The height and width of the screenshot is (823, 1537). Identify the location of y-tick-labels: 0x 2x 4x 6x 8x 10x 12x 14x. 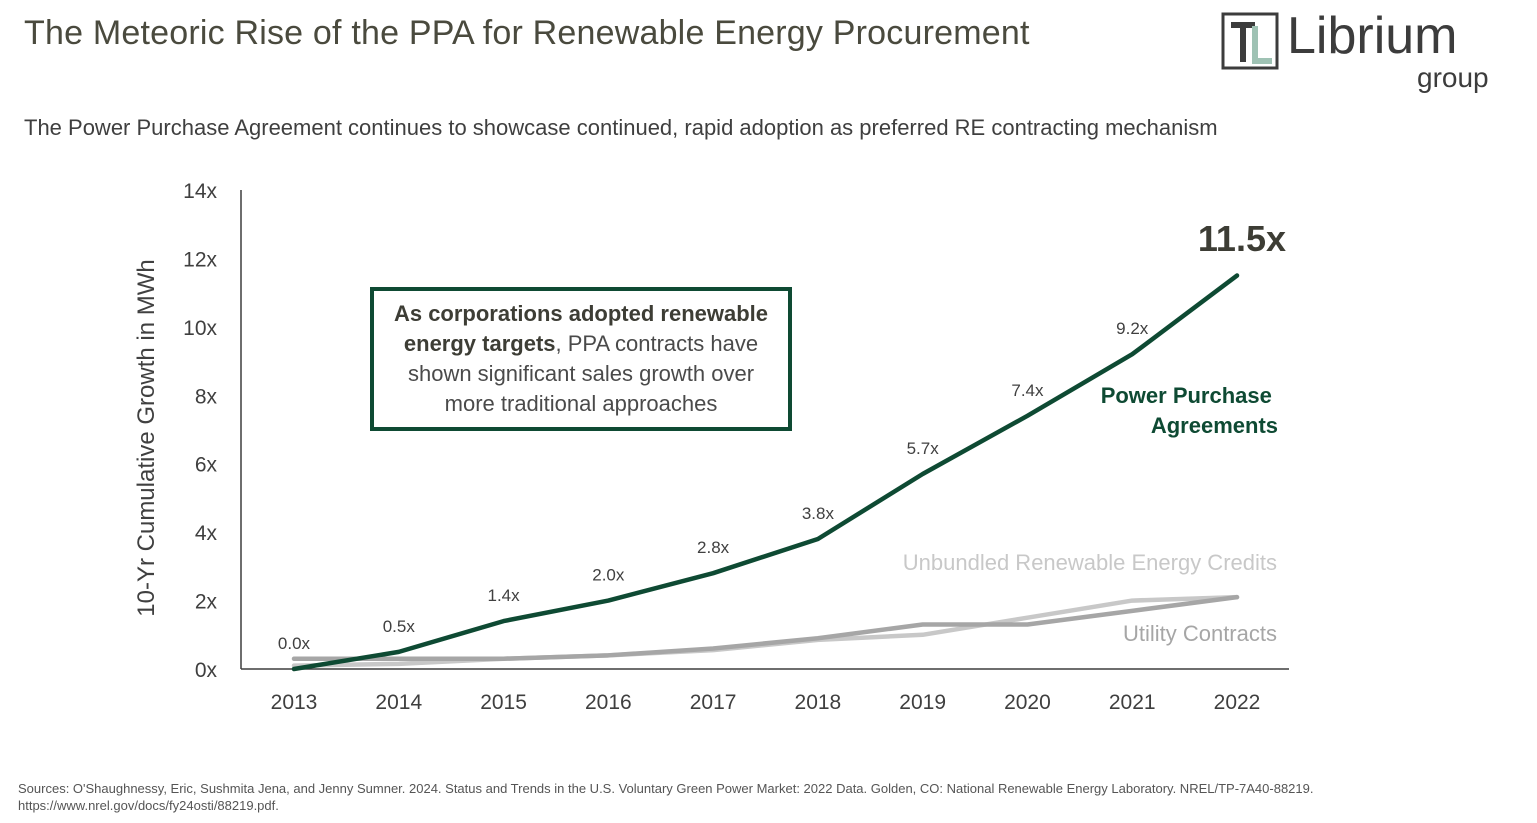
(200, 431).